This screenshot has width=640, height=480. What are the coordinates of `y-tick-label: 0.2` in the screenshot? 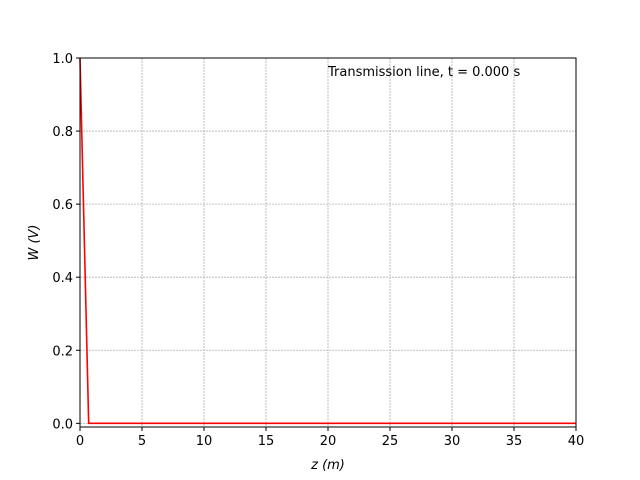 It's located at (62, 351).